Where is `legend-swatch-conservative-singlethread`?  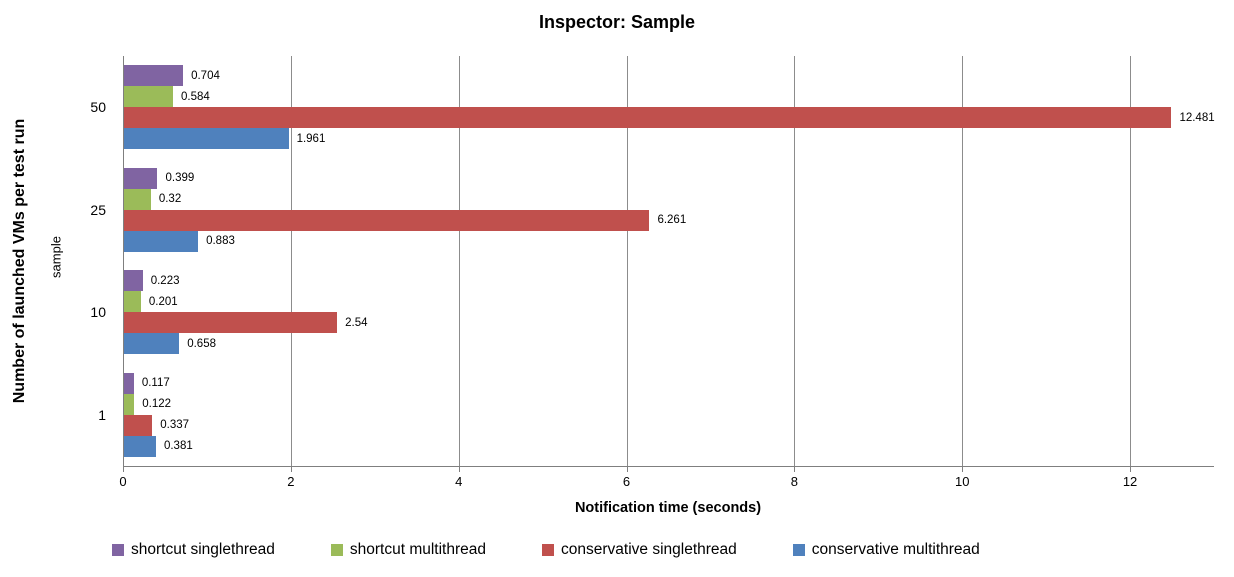
legend-swatch-conservative-singlethread is located at coordinates (548, 550).